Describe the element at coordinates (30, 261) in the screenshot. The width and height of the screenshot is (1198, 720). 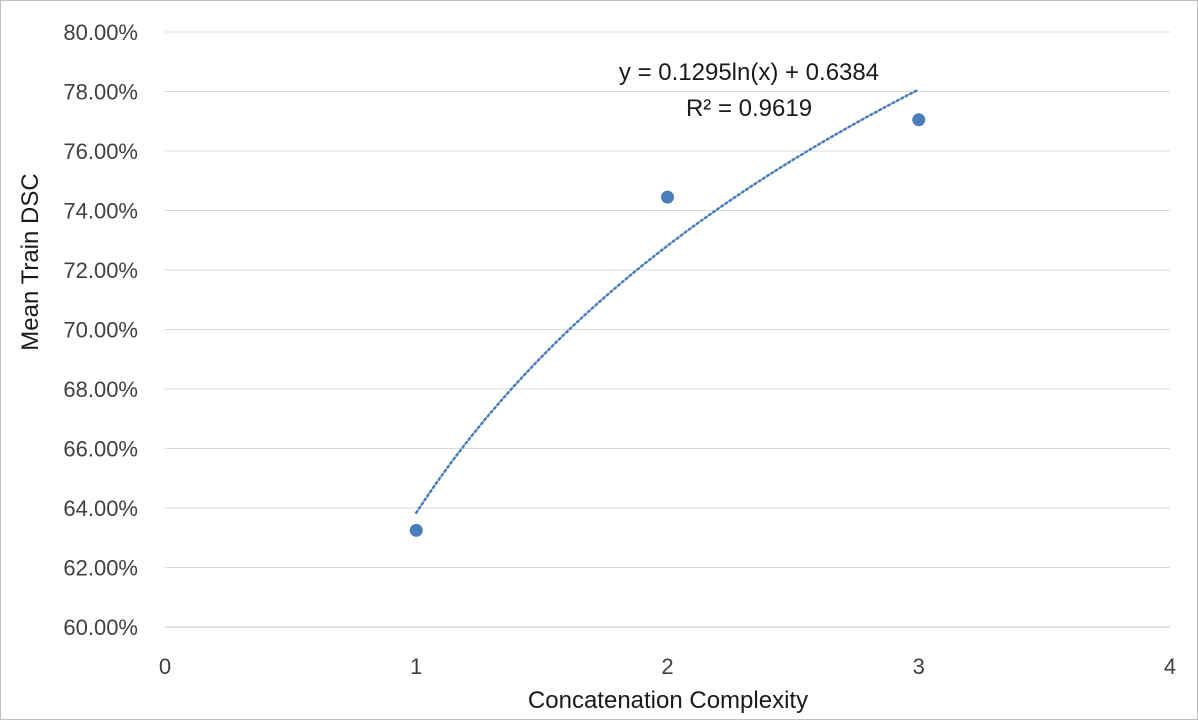
I see `y-axis-title: Mean Train DSC` at that location.